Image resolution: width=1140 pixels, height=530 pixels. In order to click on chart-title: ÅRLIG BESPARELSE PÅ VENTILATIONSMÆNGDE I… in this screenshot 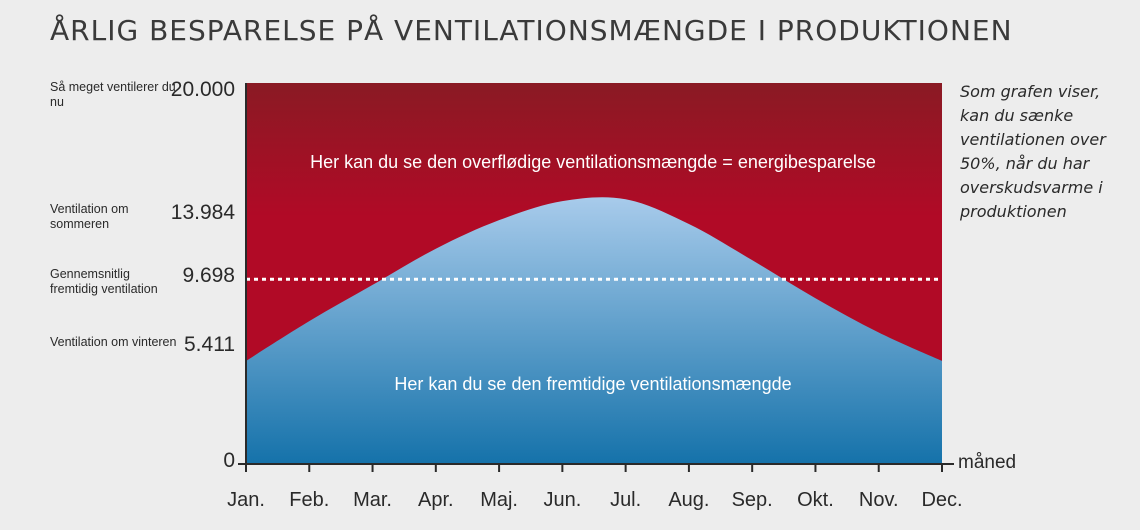, I will do `click(531, 30)`.